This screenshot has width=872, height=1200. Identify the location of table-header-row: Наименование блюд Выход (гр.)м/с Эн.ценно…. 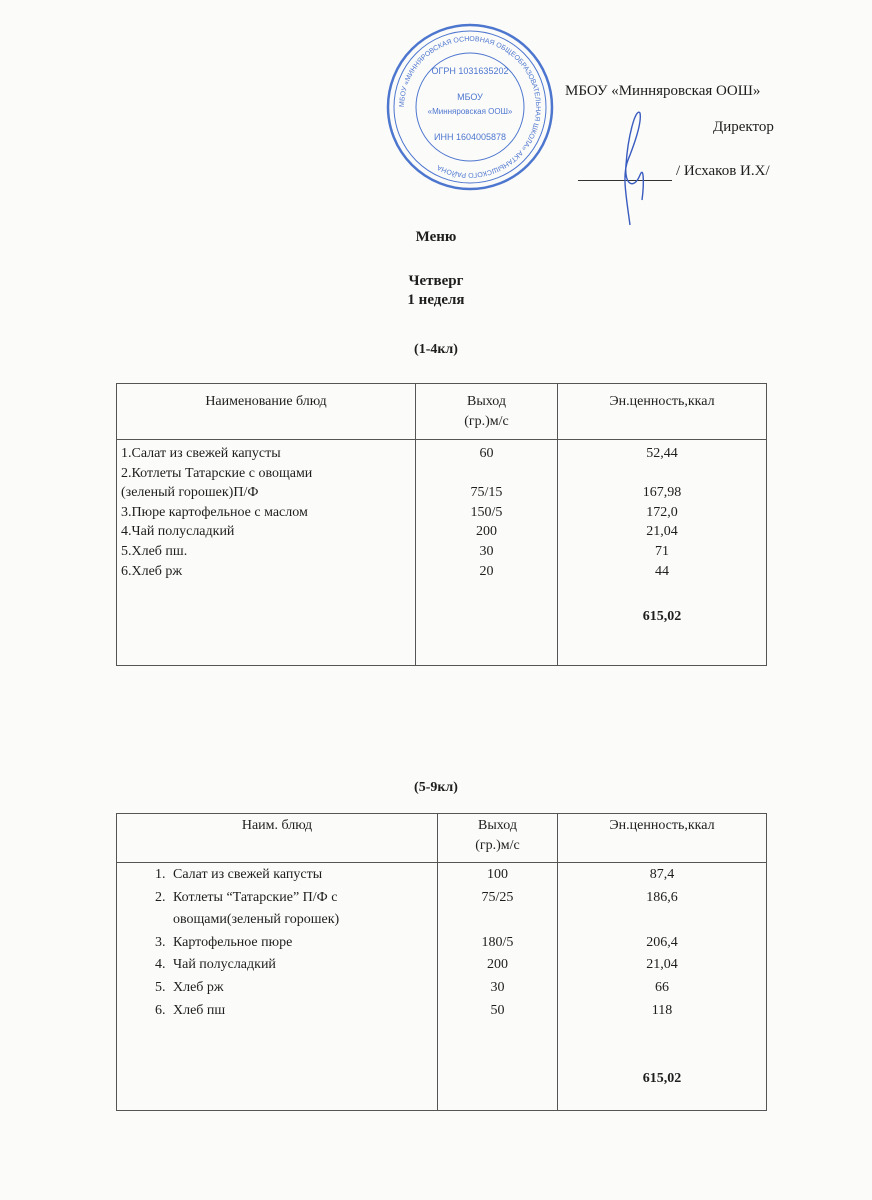
(441, 411).